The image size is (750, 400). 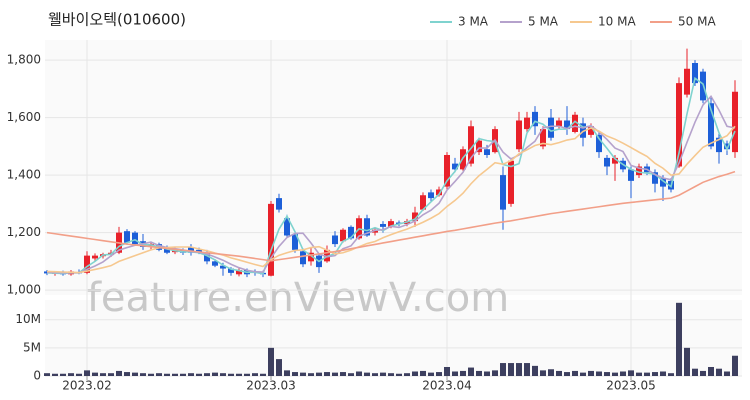 What do you see at coordinates (631, 386) in the screenshot?
I see `x-tick-label: 2023.05` at bounding box center [631, 386].